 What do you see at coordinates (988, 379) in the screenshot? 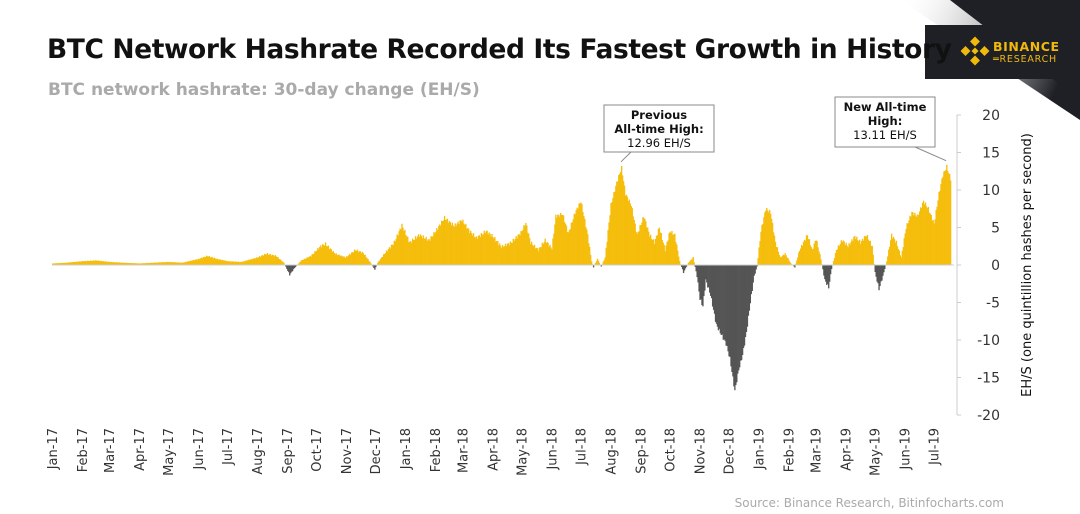
I see `y-tick-label: -15` at bounding box center [988, 379].